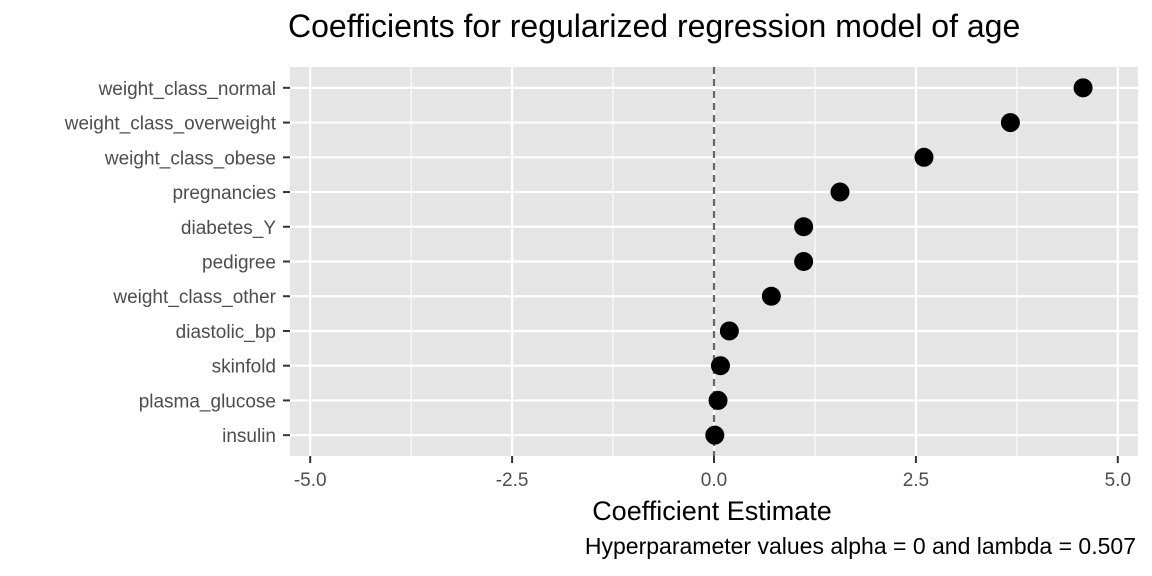 The image size is (1152, 576). I want to click on y-tick-label: weight_class_normal, so click(187, 89).